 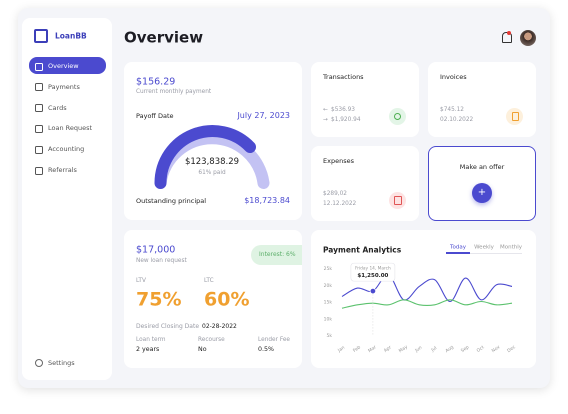 What do you see at coordinates (227, 299) in the screenshot?
I see `ltc-value: 60%` at bounding box center [227, 299].